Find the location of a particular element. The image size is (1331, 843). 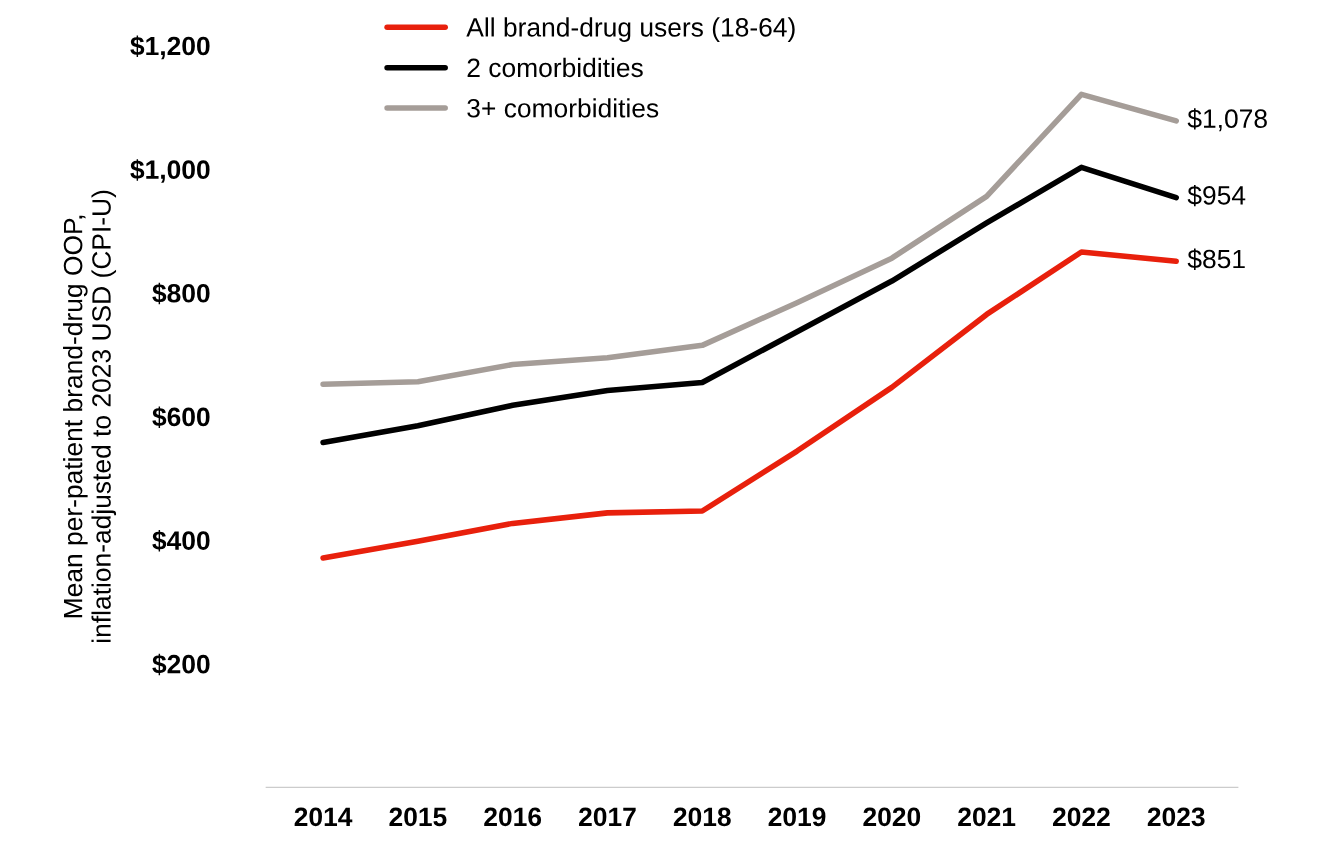

x-tick-label: 2021 is located at coordinates (987, 817).